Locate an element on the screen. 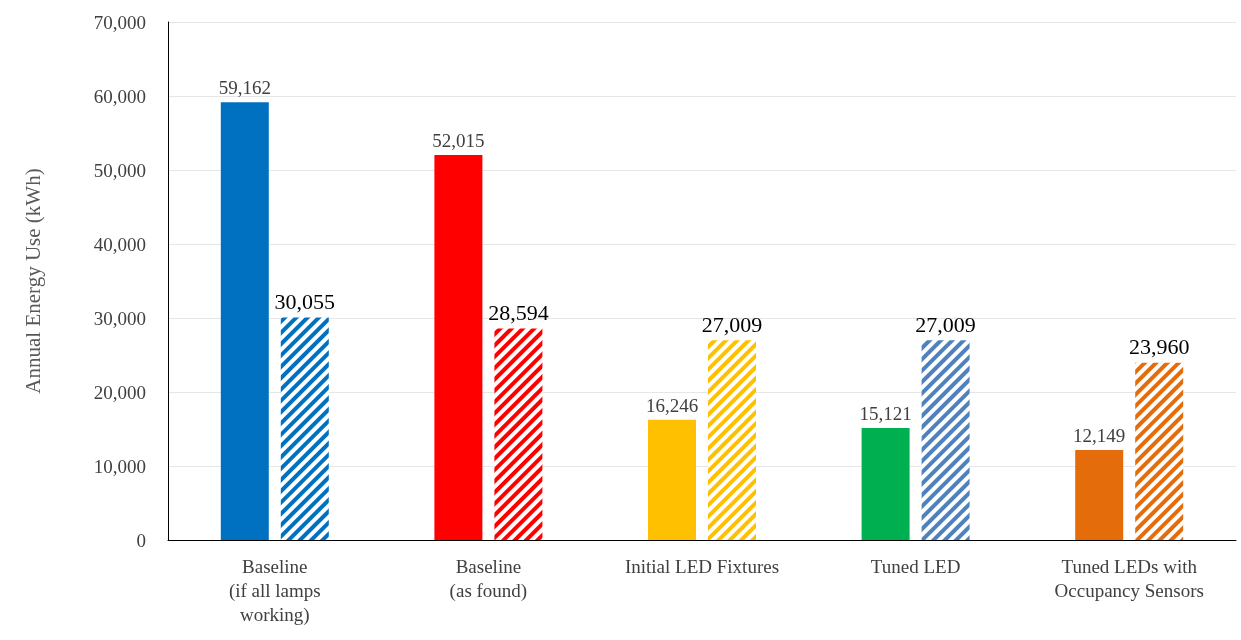 Image resolution: width=1241 pixels, height=640 pixels. x-tick-label: Initial LED Fixtures is located at coordinates (702, 566).